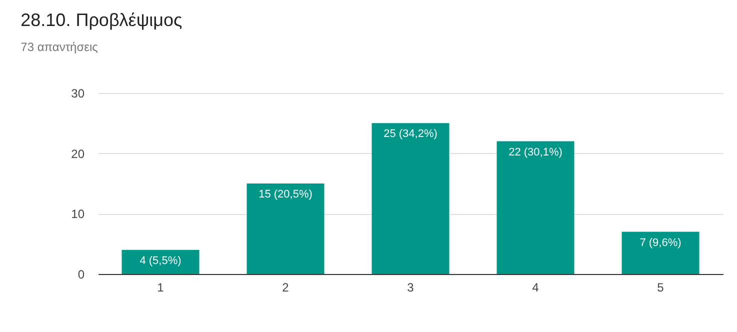 Image resolution: width=737 pixels, height=332 pixels. What do you see at coordinates (661, 242) in the screenshot?
I see `data-label: 7 (9,6%)` at bounding box center [661, 242].